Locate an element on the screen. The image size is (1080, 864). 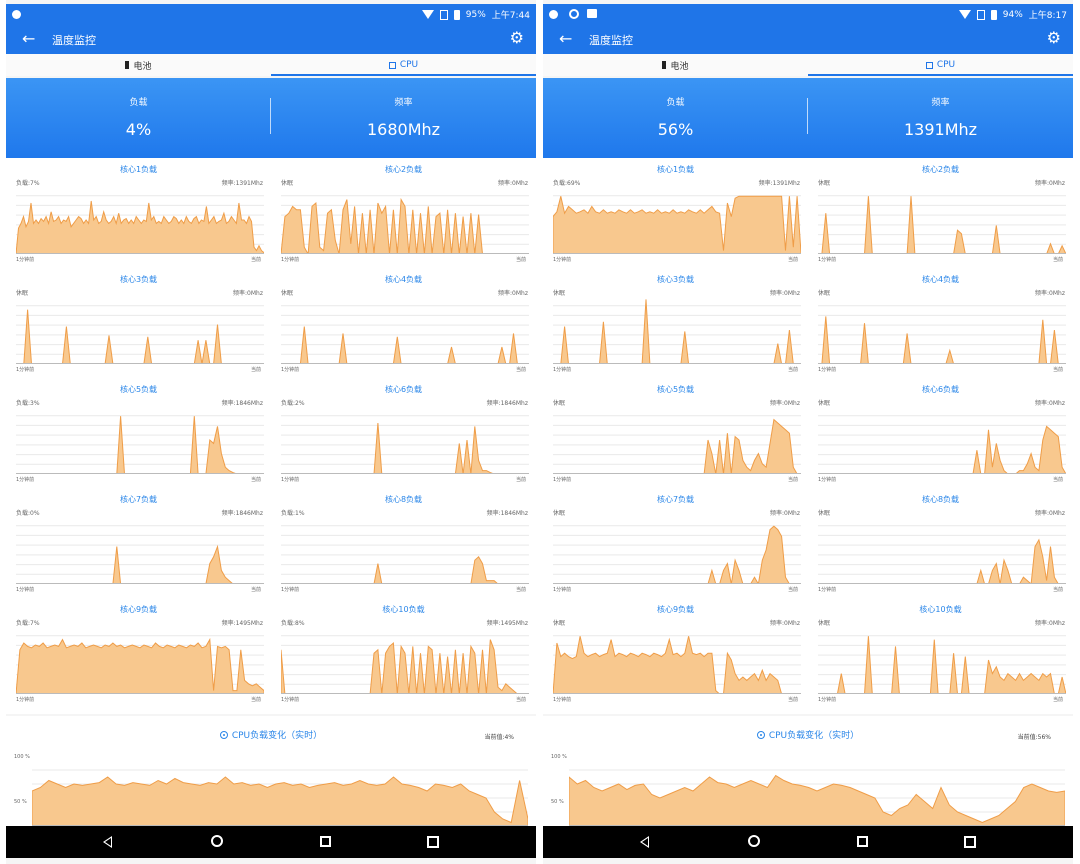
battery-icon is located at coordinates (993, 14).